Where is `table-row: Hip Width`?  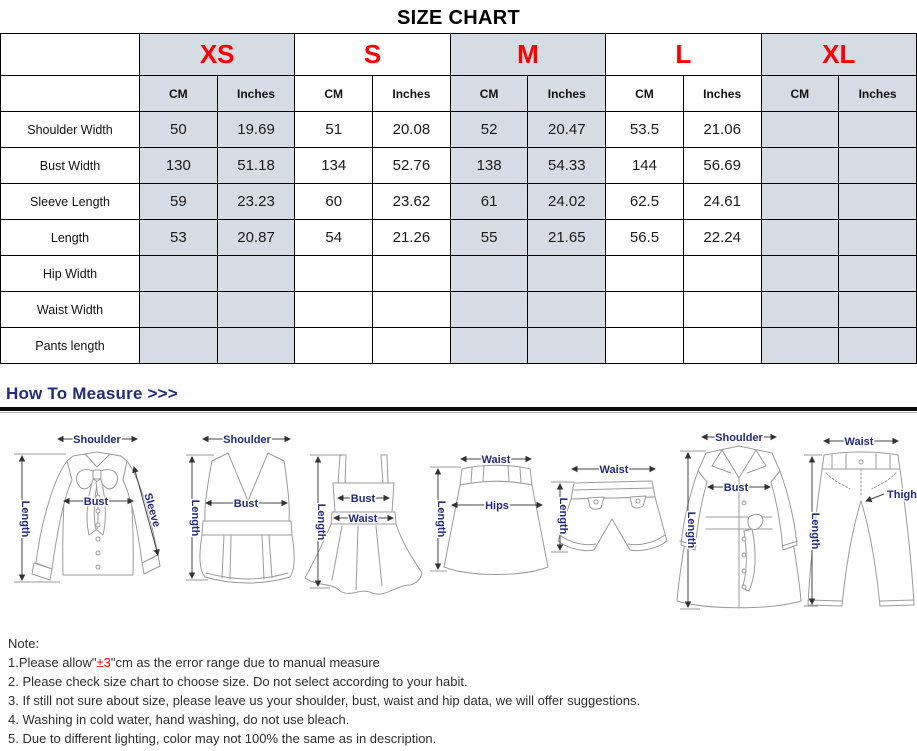
table-row: Hip Width is located at coordinates (458, 273).